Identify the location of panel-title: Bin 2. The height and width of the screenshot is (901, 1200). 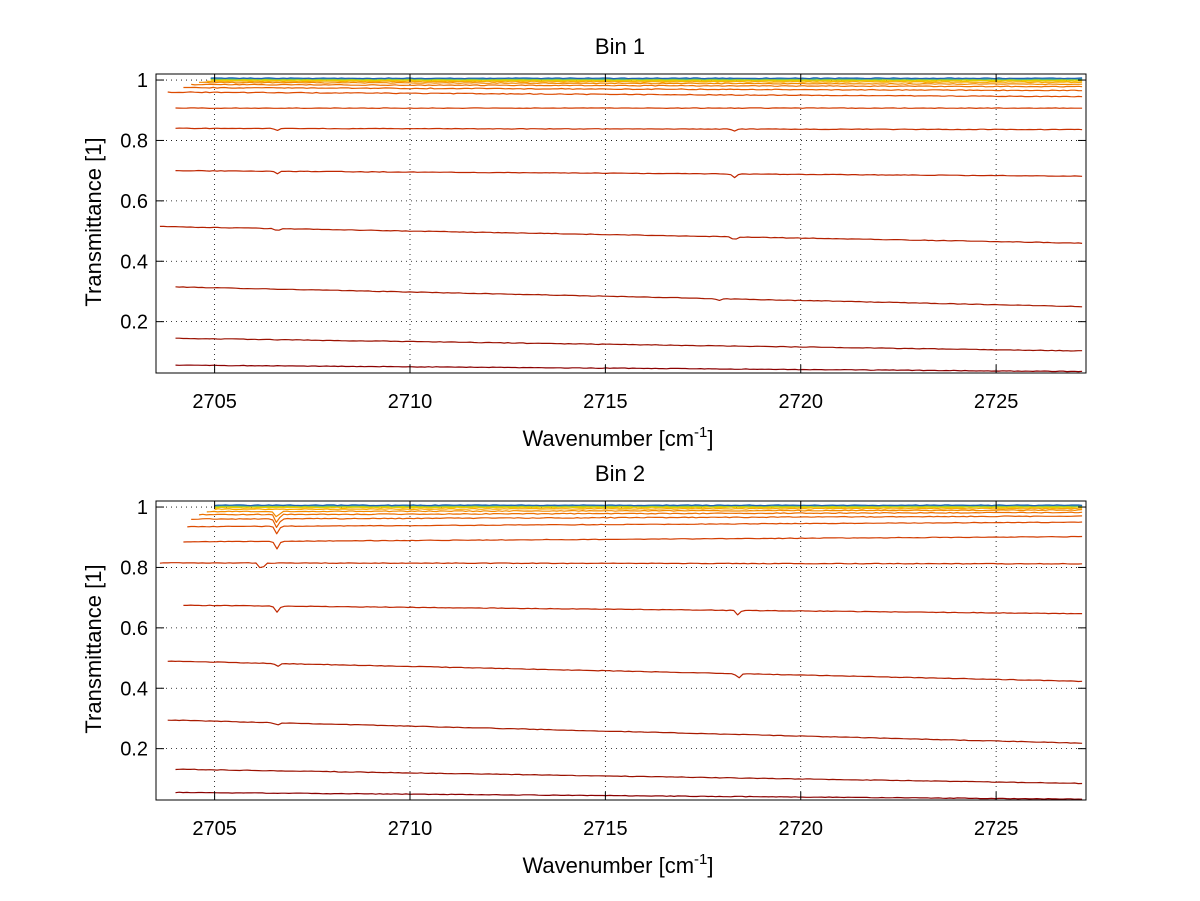
(620, 473).